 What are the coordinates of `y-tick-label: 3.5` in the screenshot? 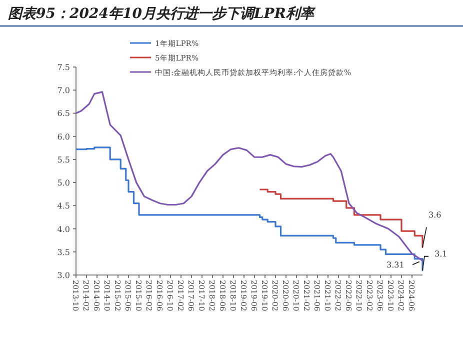 It's located at (63, 252).